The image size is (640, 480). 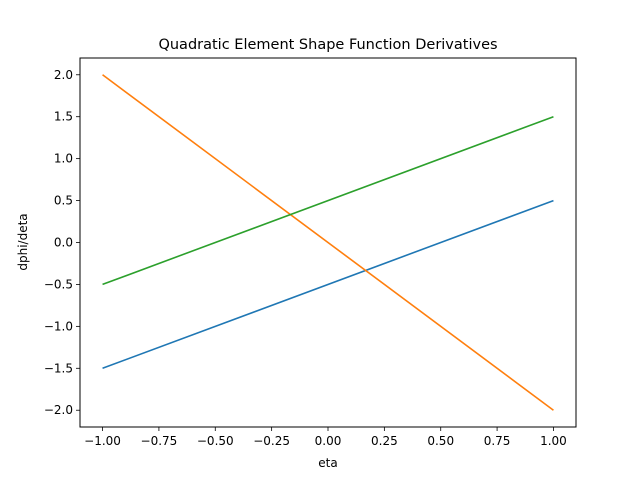 I want to click on y-axis: −2.0 −1.5 −1.0 −0.5 0.0 0.5 1.0 1.5 2.0, so click(x=62, y=242).